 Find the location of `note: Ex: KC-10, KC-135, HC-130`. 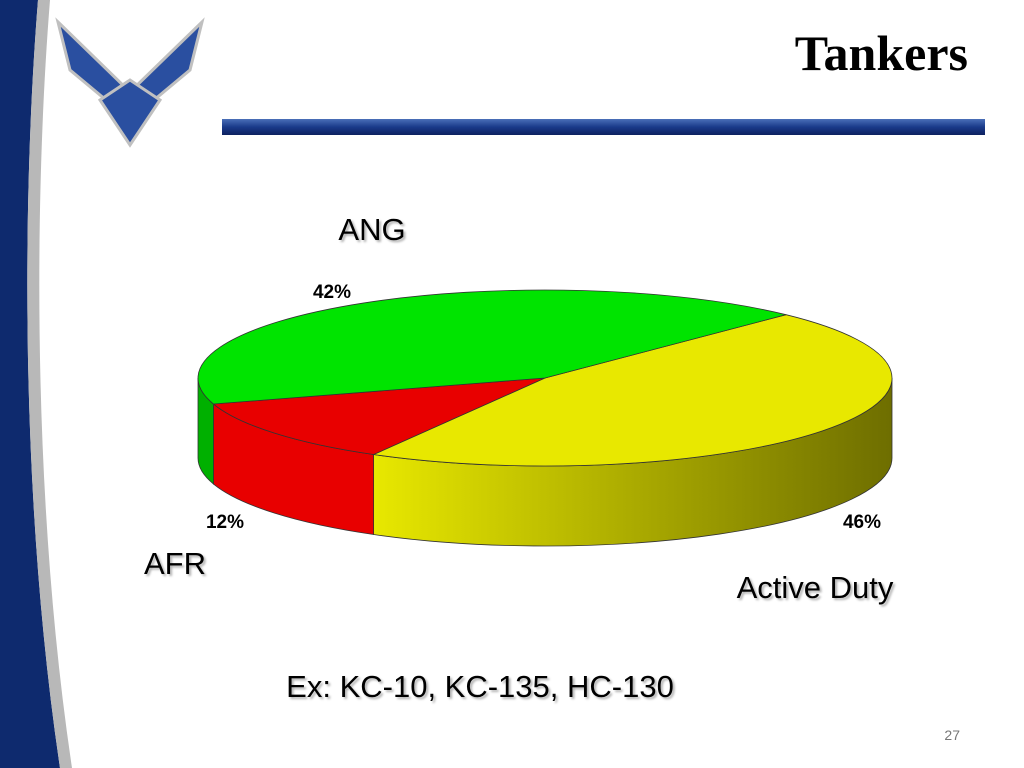

note: Ex: KC-10, KC-135, HC-130 is located at coordinates (480, 686).